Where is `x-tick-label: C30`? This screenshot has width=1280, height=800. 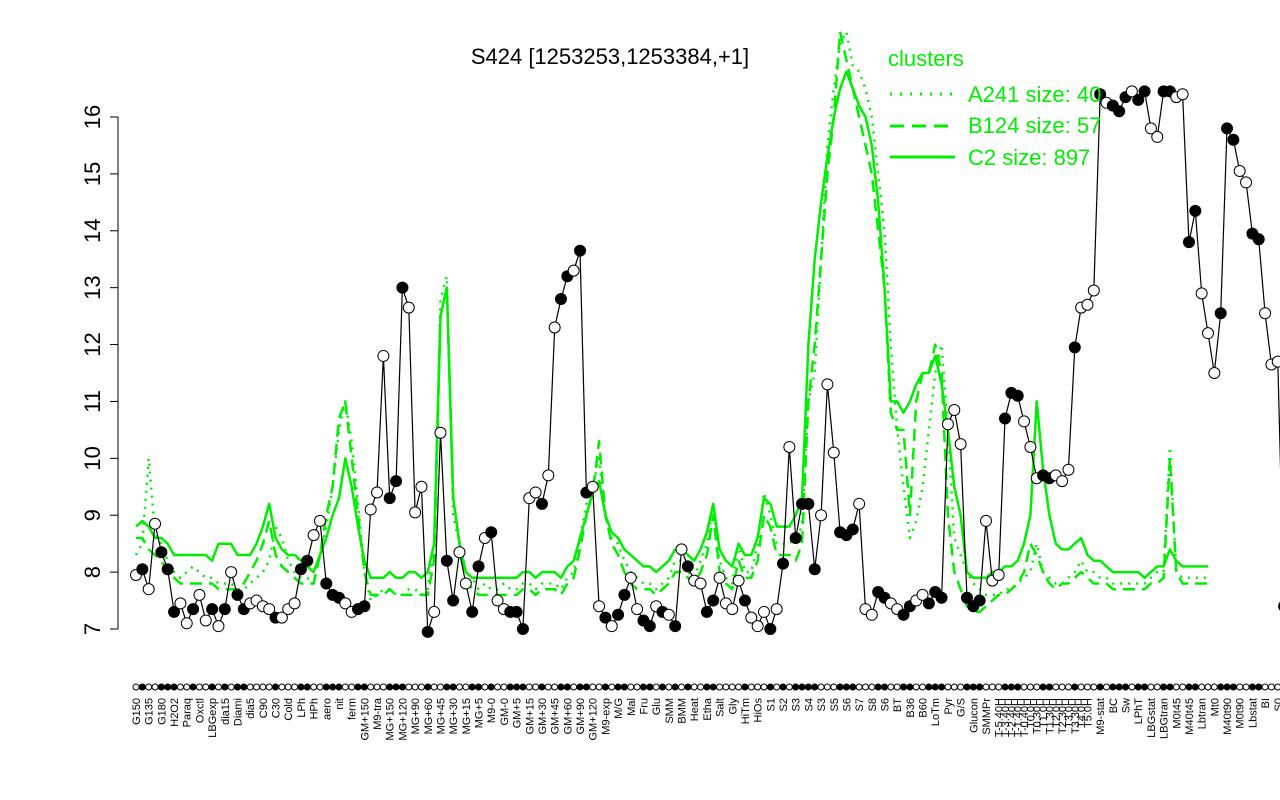
x-tick-label: C30 is located at coordinates (277, 708).